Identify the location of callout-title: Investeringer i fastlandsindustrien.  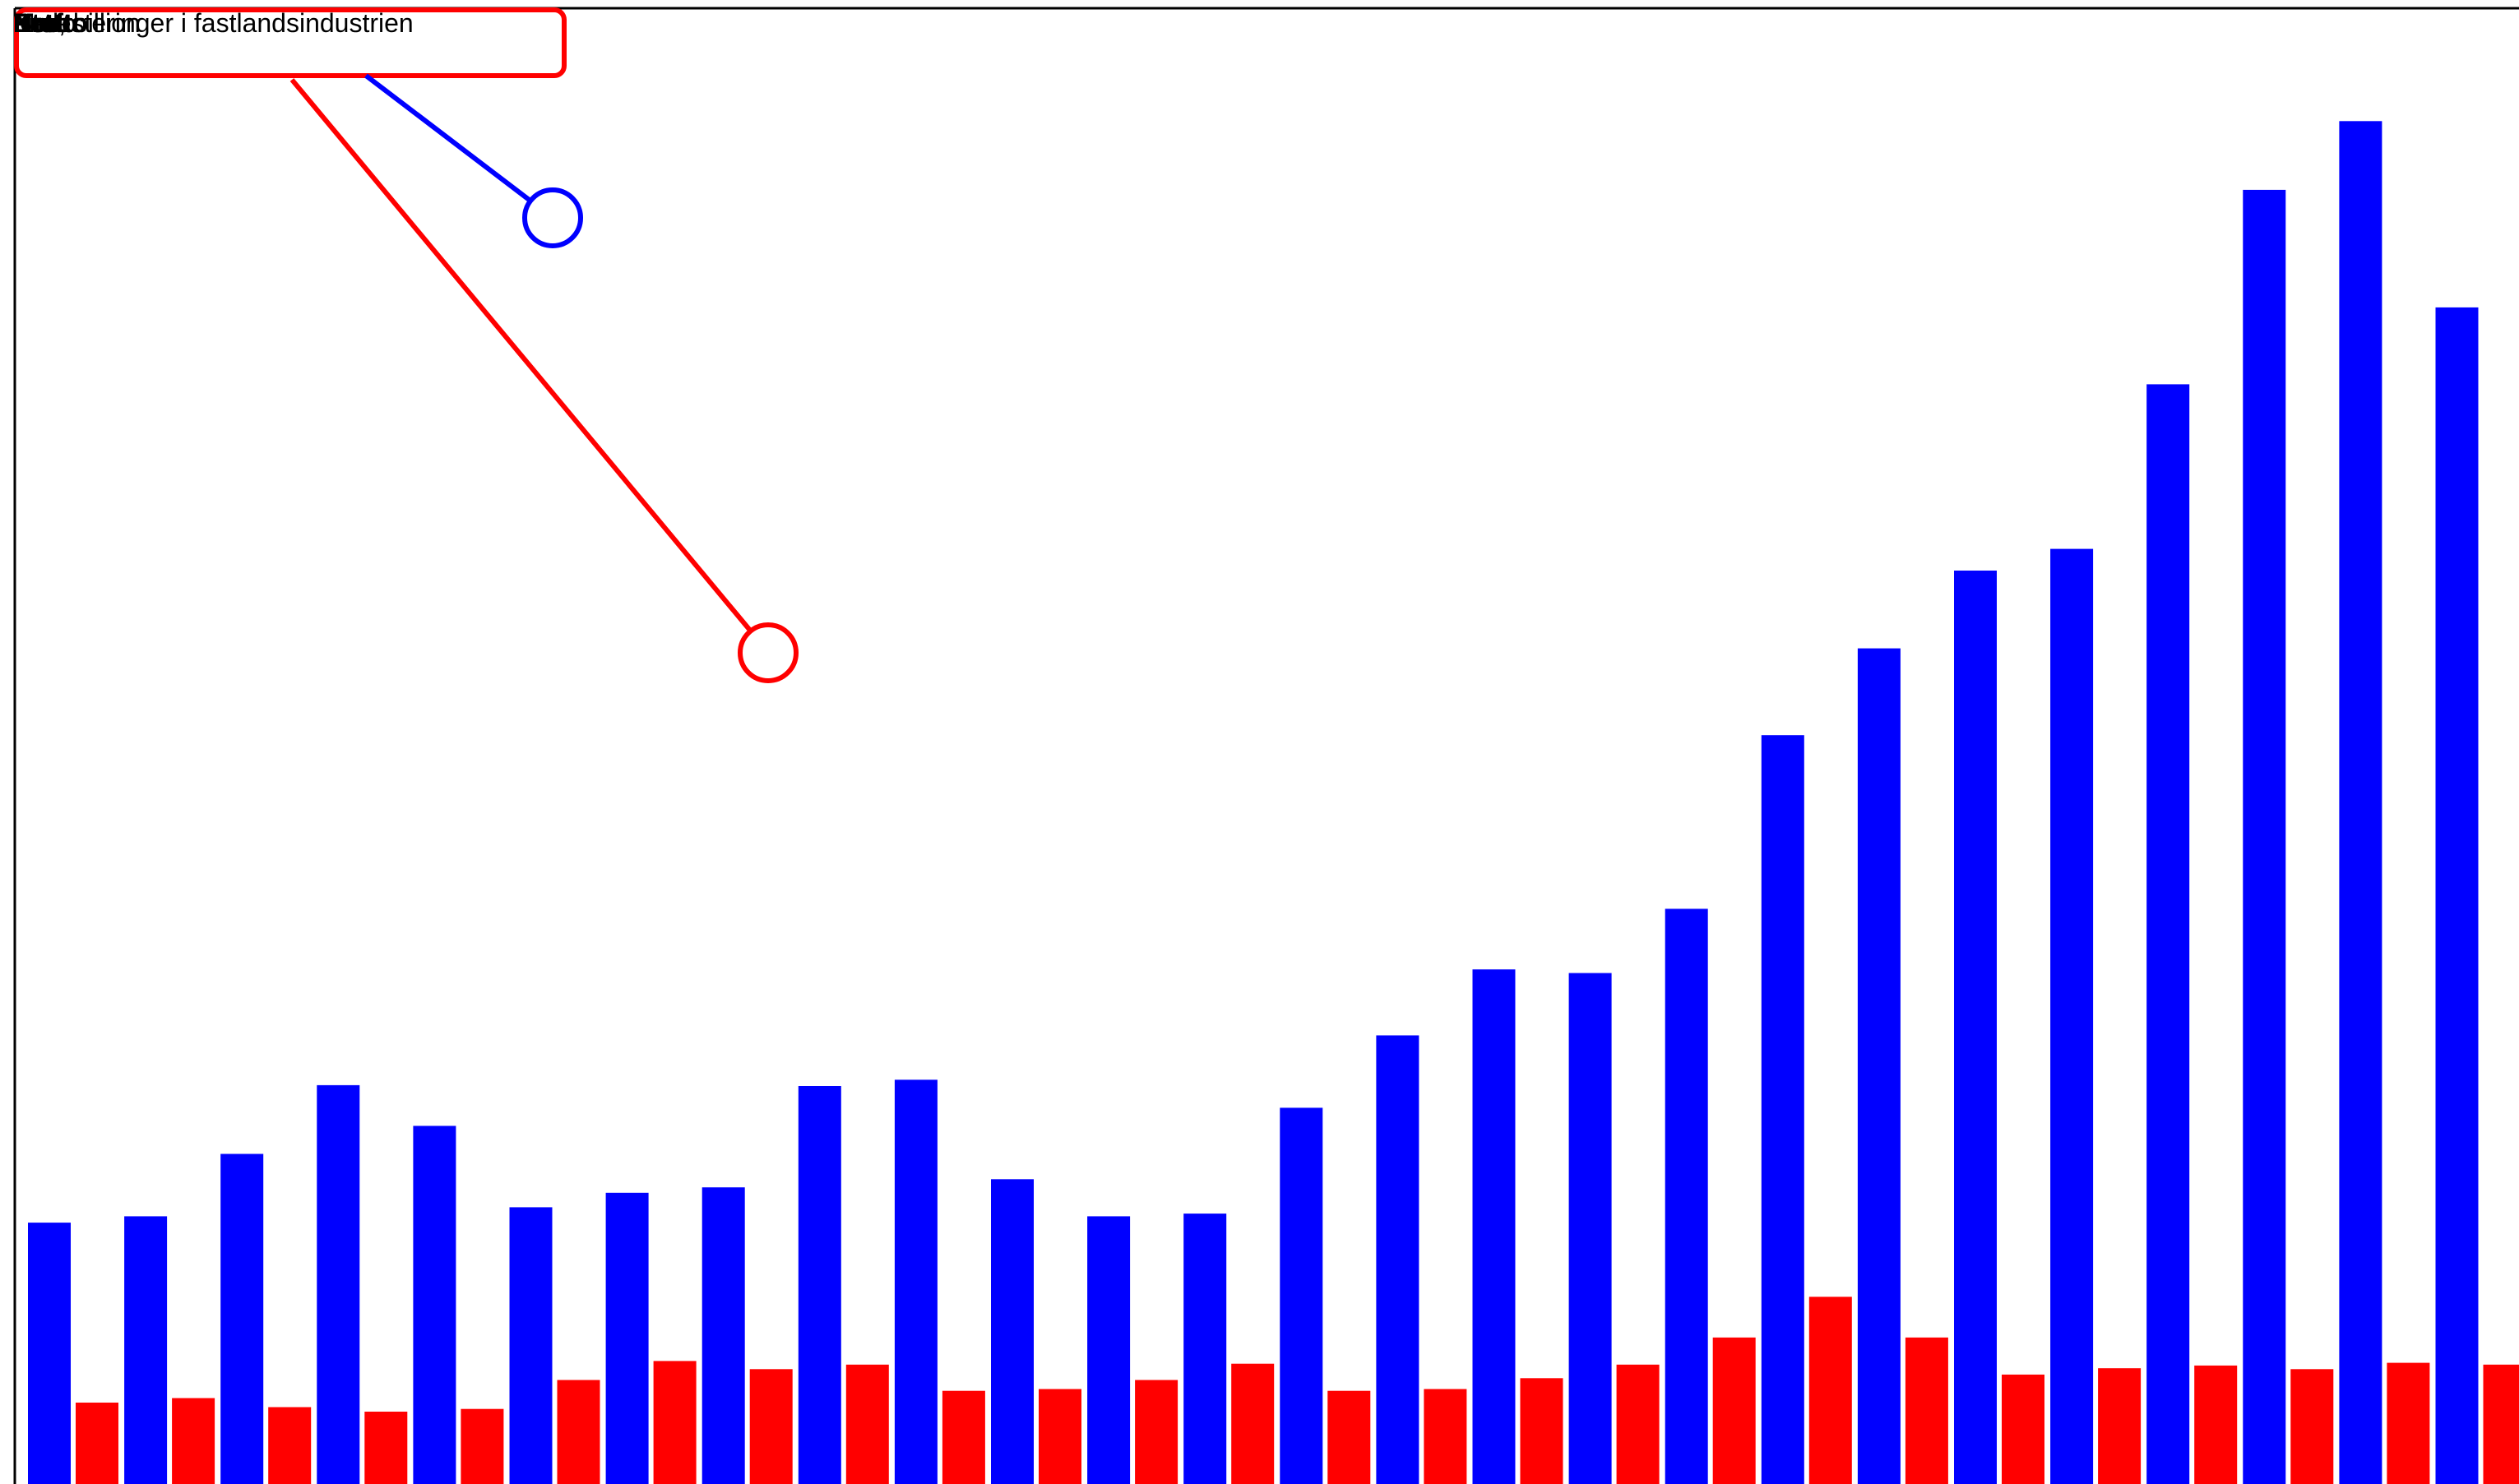
(217, 23).